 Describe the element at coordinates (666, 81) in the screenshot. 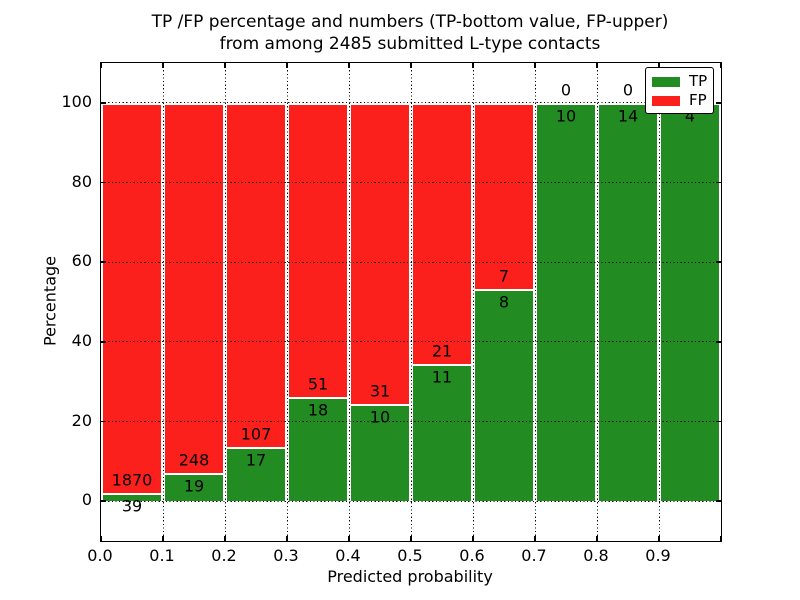

I see `legend-swatch-tp-icon` at that location.